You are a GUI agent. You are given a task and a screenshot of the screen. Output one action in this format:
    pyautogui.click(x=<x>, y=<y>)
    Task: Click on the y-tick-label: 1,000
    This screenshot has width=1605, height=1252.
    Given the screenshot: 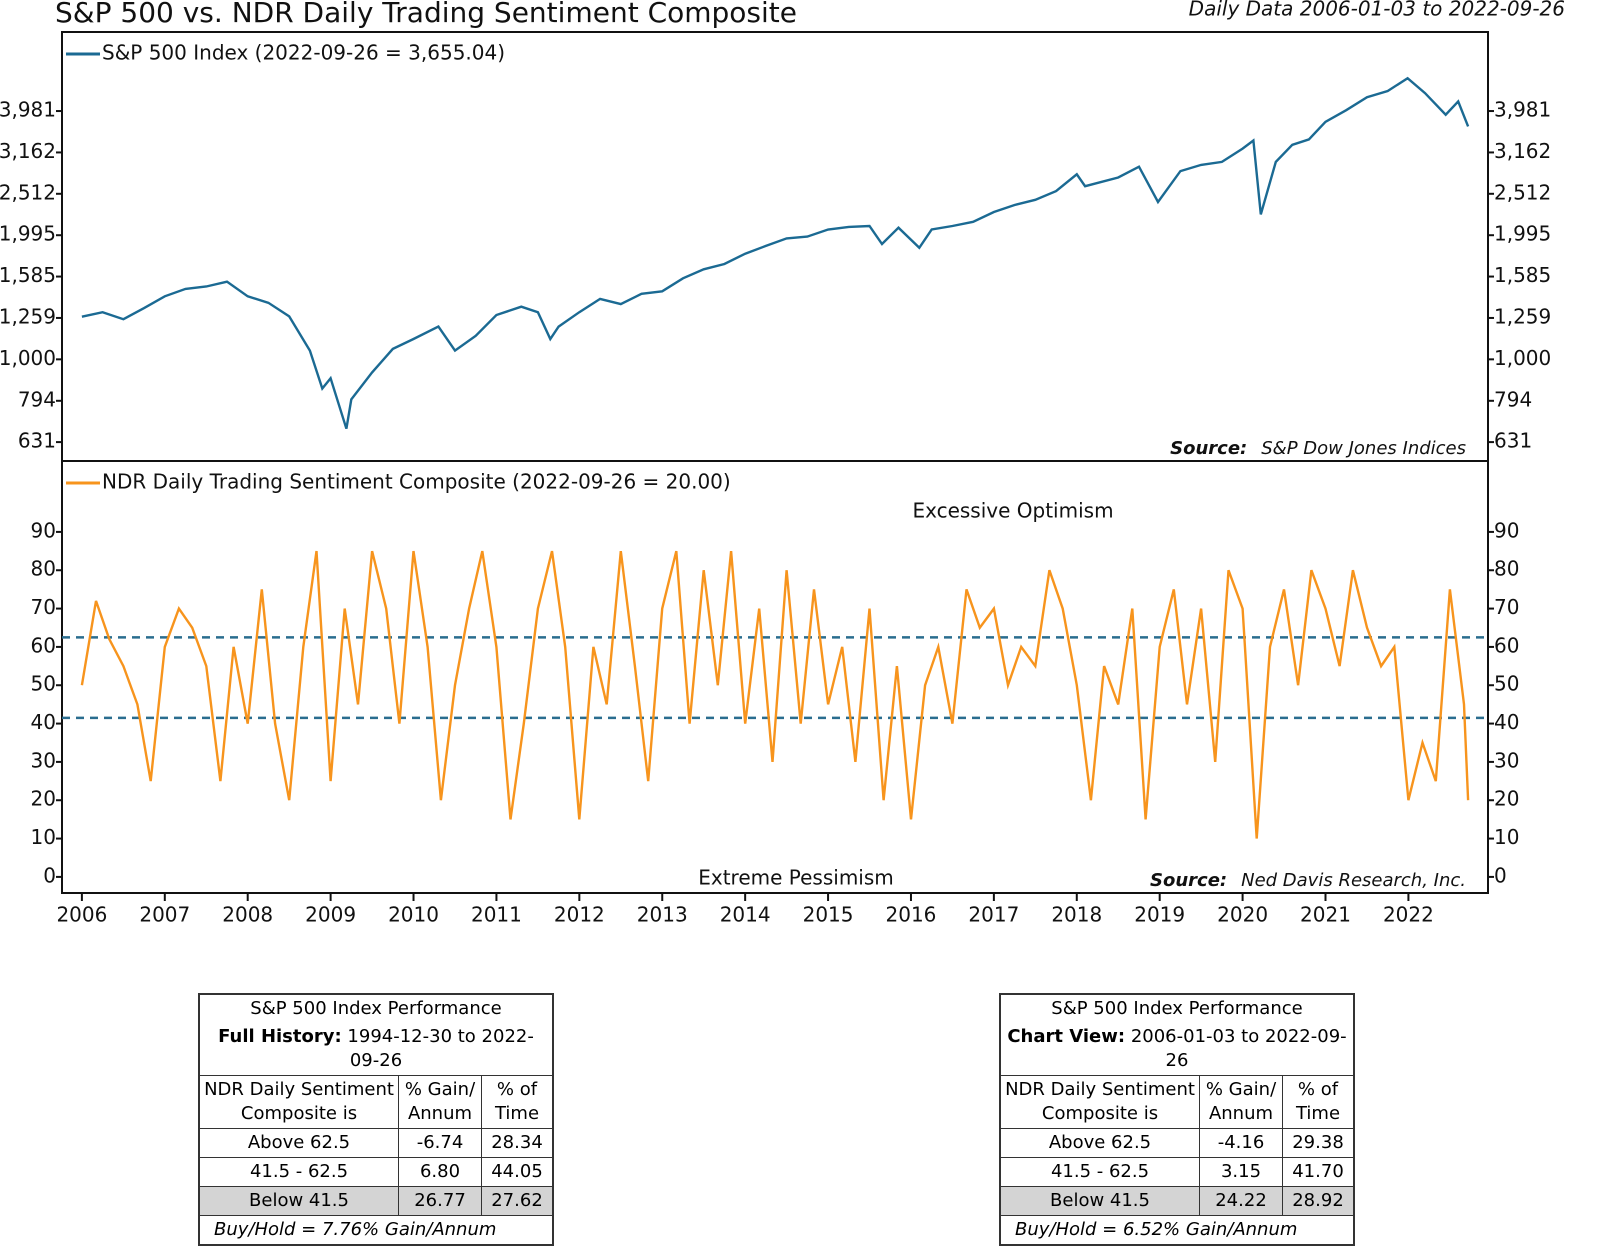 What is the action you would take?
    pyautogui.click(x=28, y=358)
    